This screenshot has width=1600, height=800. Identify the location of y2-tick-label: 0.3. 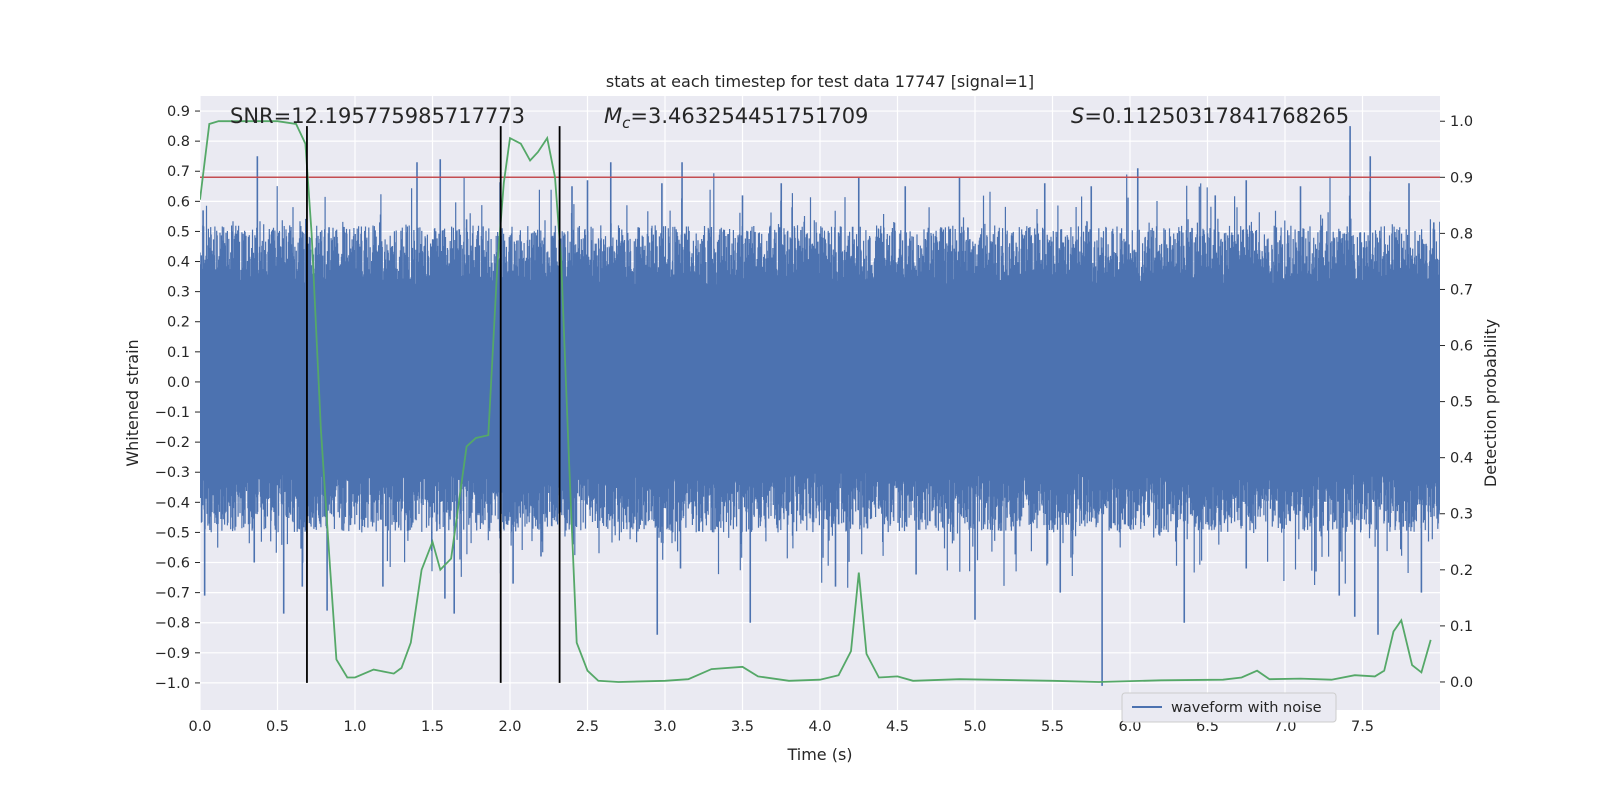
(1461, 515).